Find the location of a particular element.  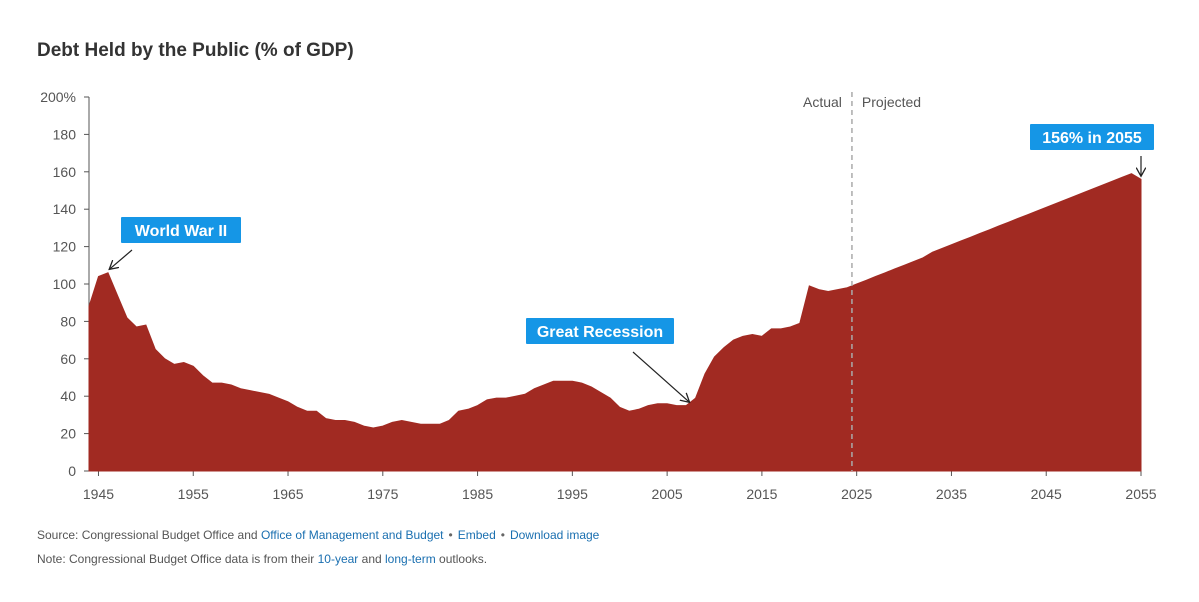

y-tick-label: 40 is located at coordinates (68, 396).